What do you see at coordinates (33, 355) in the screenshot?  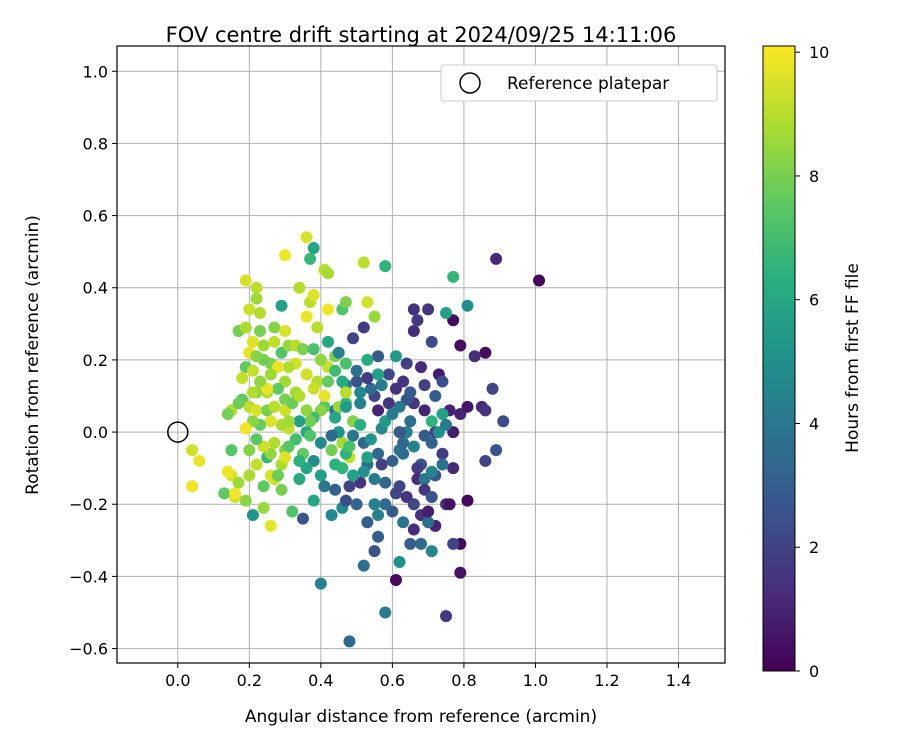 I see `y-axis-label: Rotation from reference (arcmin)` at bounding box center [33, 355].